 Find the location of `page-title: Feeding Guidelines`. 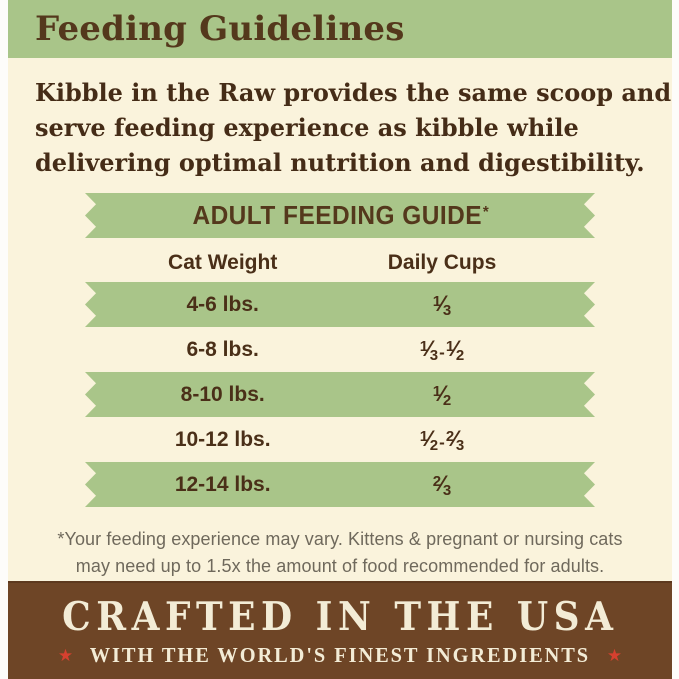

page-title: Feeding Guidelines is located at coordinates (220, 29).